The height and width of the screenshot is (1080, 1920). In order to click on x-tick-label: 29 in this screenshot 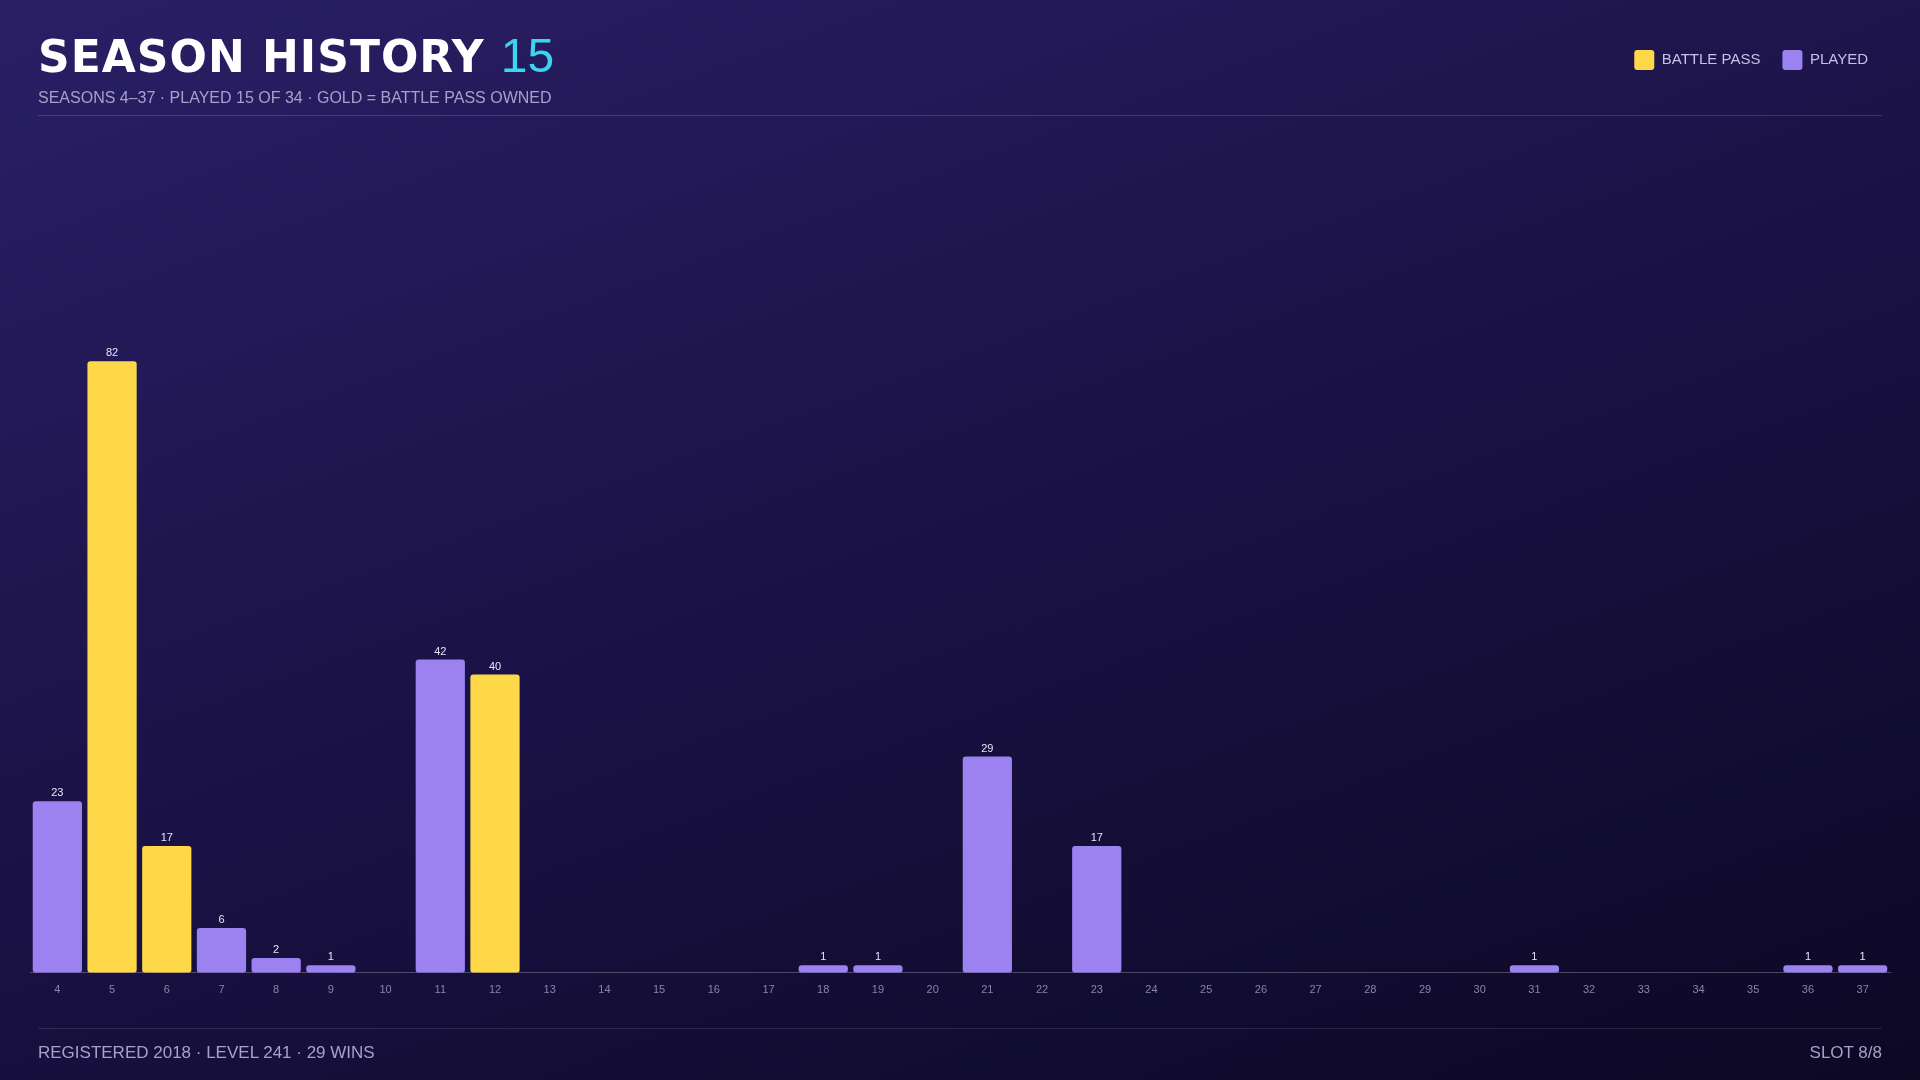, I will do `click(1425, 989)`.